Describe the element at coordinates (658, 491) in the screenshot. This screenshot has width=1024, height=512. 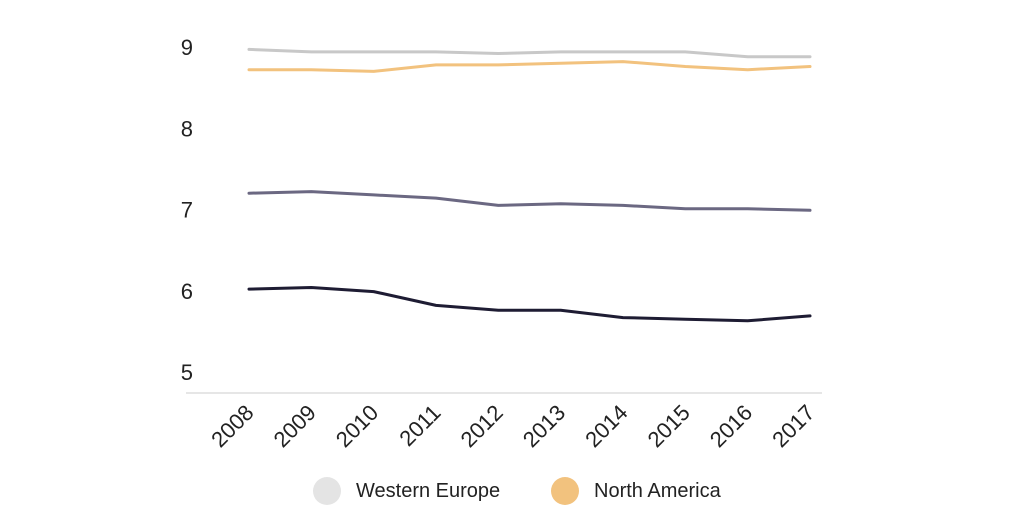
I see `legend-label-north-america: North America` at that location.